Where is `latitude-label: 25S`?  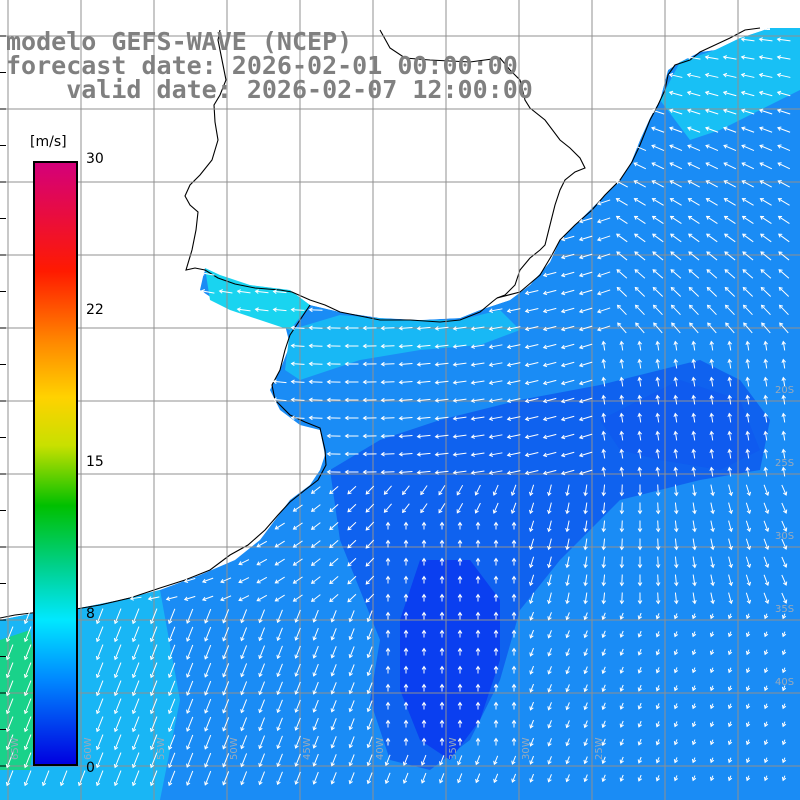
latitude-label: 25S is located at coordinates (784, 463).